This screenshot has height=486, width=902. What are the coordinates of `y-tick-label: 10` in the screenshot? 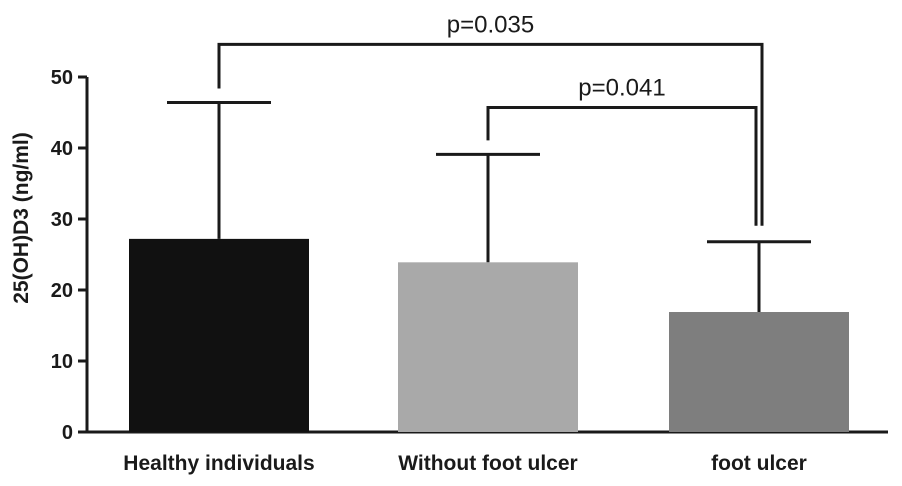 It's located at (62, 362).